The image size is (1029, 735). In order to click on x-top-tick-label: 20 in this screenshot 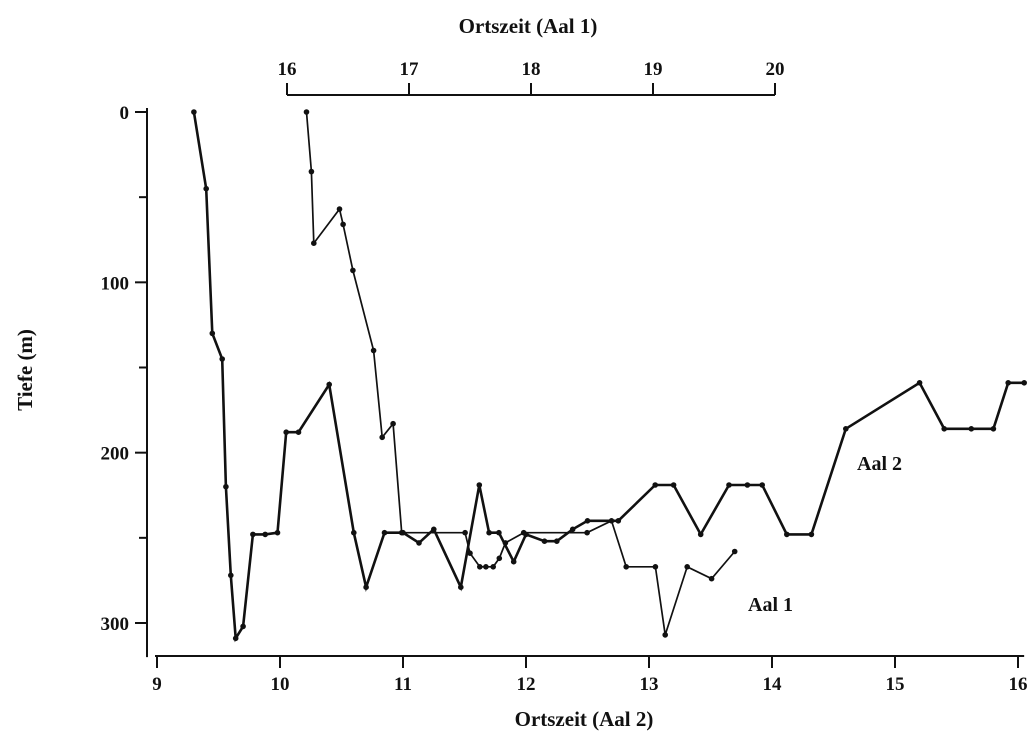, I will do `click(775, 69)`.